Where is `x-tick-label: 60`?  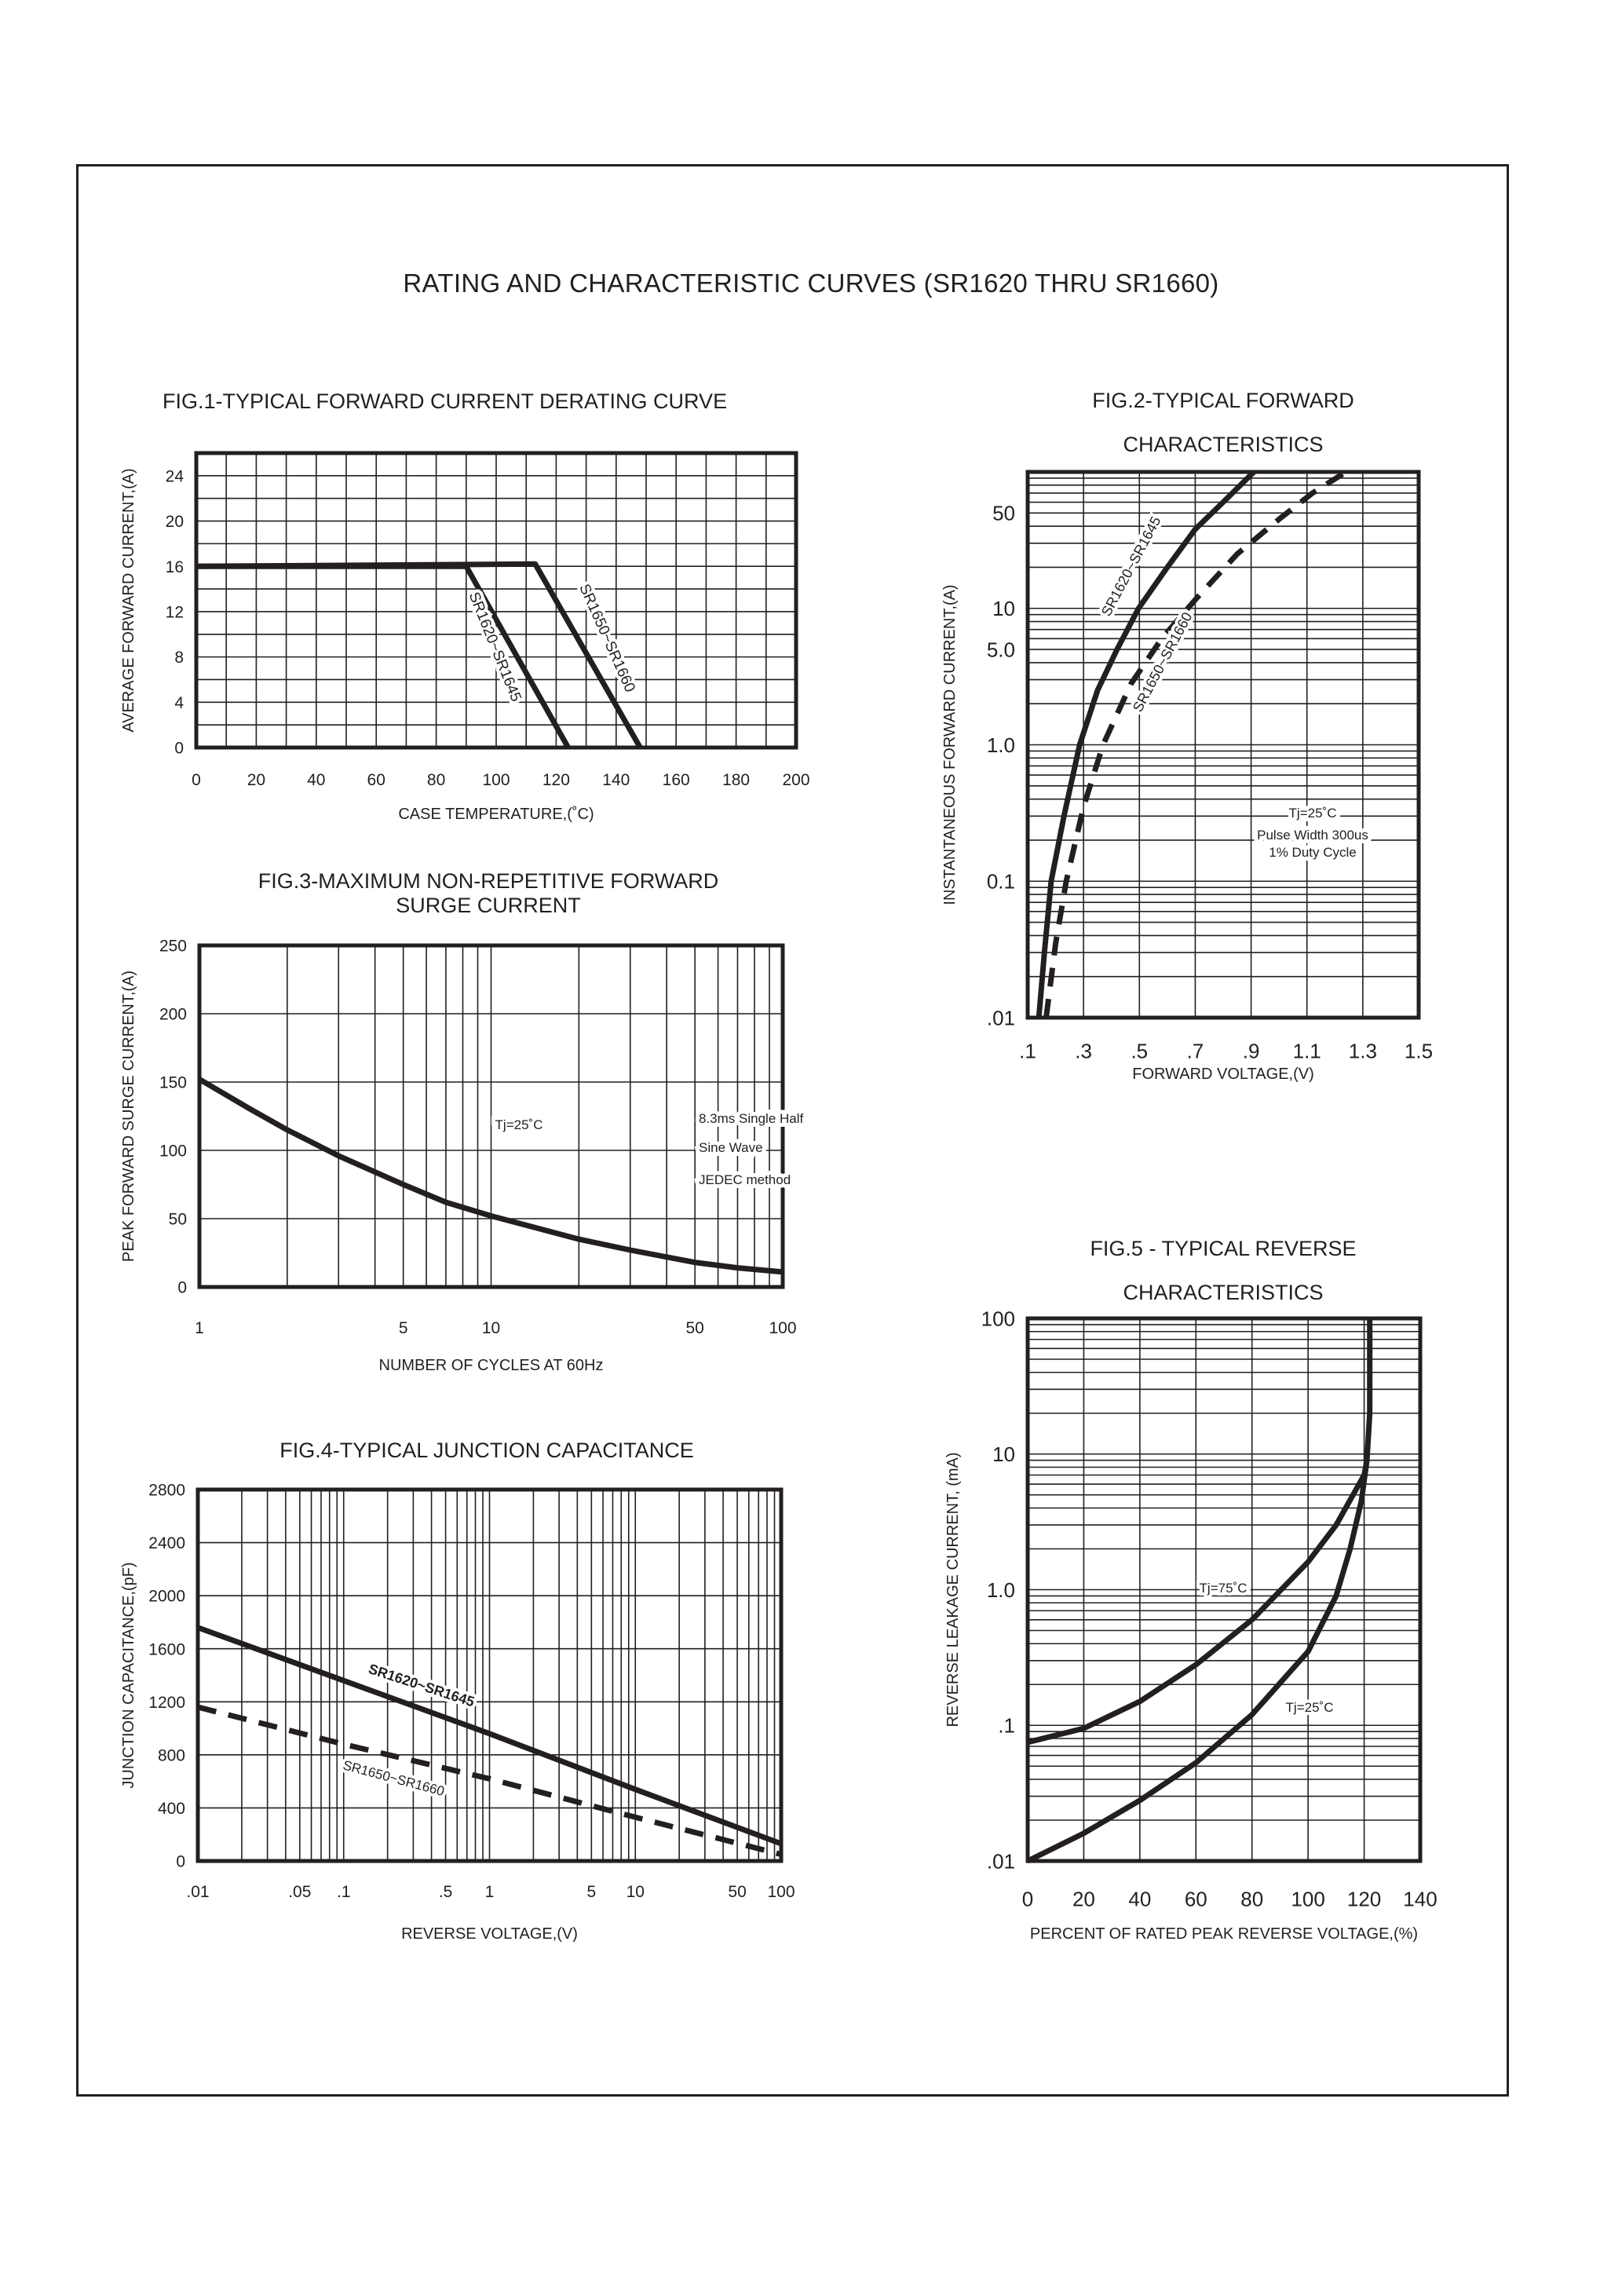
x-tick-label: 60 is located at coordinates (376, 780).